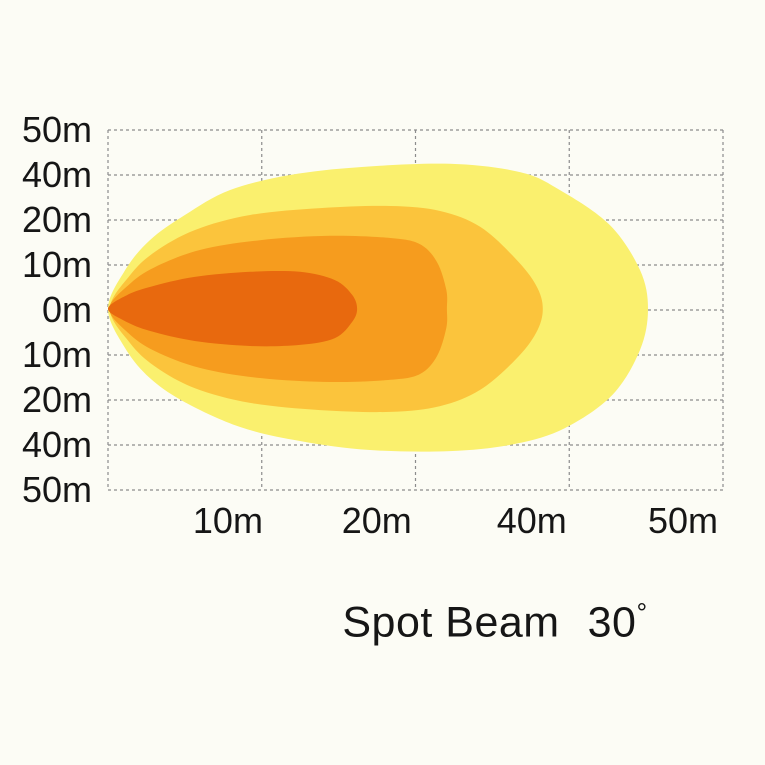  What do you see at coordinates (376, 520) in the screenshot?
I see `x-axis-tick-label: 20m` at bounding box center [376, 520].